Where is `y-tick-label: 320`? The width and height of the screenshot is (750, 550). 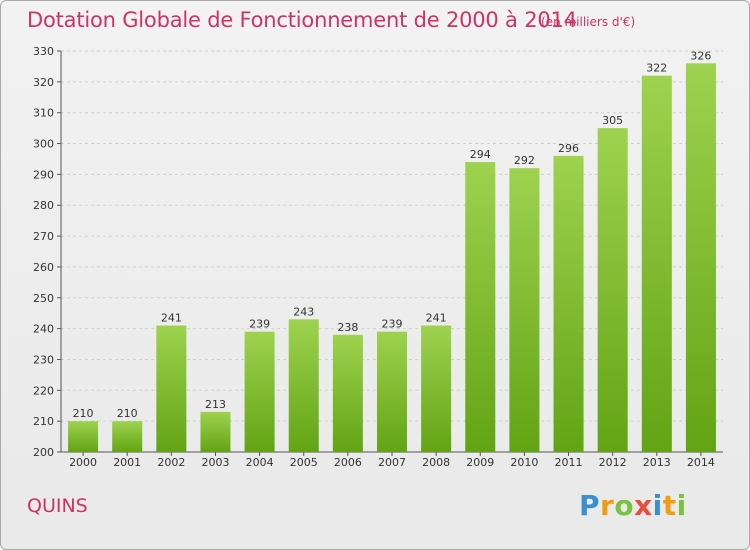
y-tick-label: 320 is located at coordinates (43, 82).